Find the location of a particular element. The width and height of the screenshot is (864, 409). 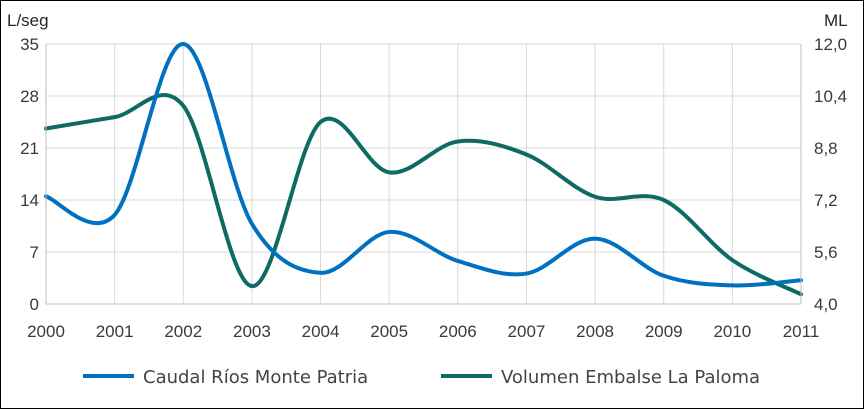

y-right-tick-label: 8,8 is located at coordinates (826, 148).